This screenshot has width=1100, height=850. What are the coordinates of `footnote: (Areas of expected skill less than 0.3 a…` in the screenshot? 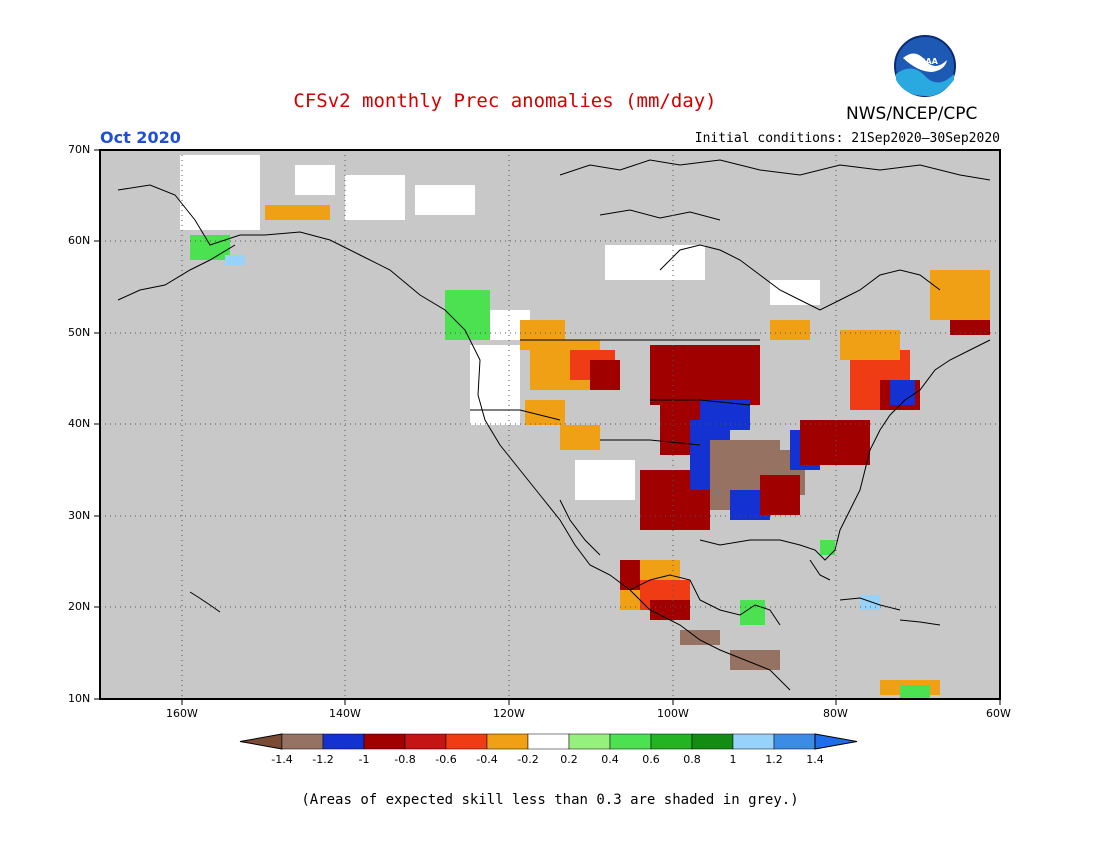 It's located at (550, 800).